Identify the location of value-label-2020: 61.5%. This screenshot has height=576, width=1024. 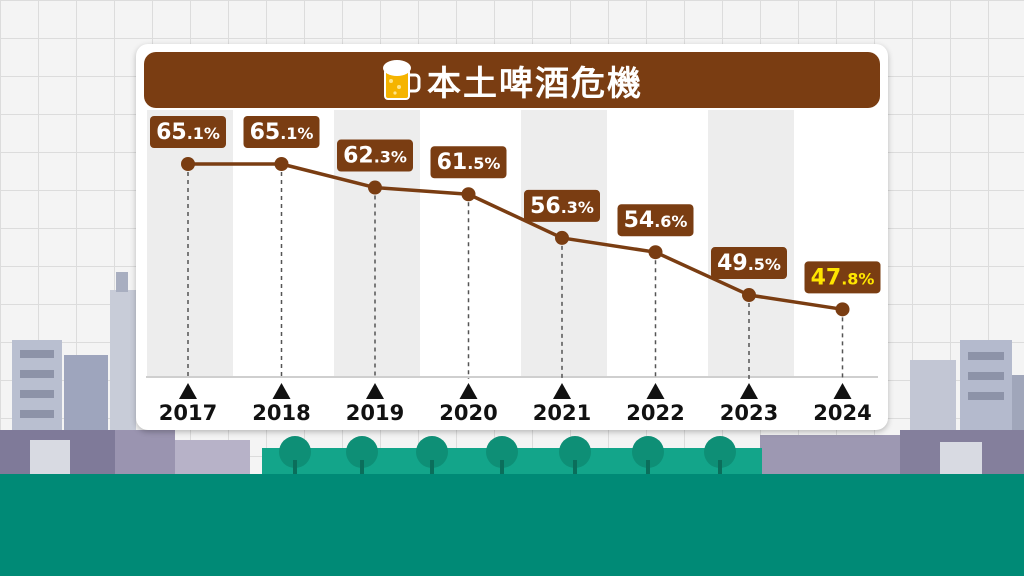
(468, 162).